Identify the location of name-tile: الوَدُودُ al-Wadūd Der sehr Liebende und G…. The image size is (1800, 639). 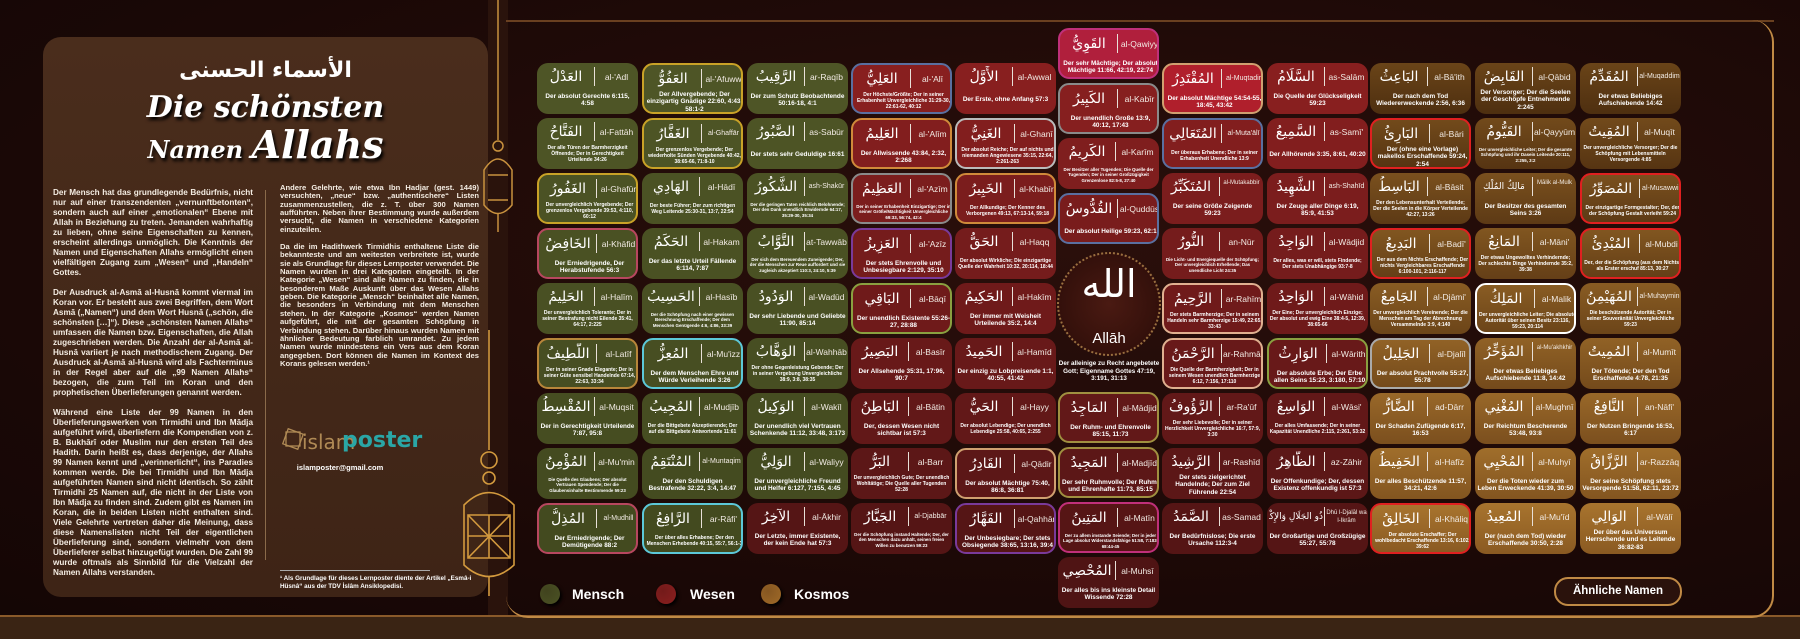
(797, 308).